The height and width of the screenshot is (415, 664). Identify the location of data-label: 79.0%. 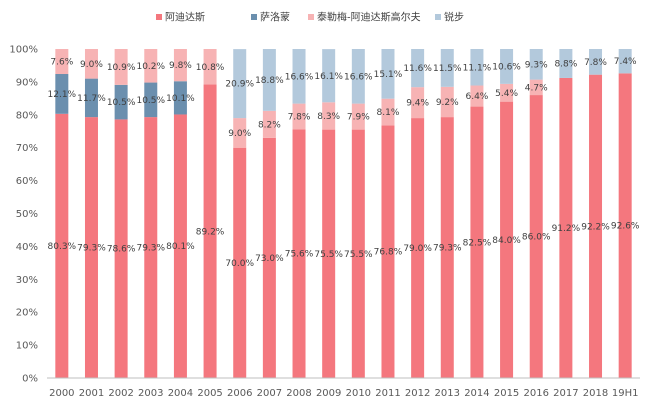
(417, 249).